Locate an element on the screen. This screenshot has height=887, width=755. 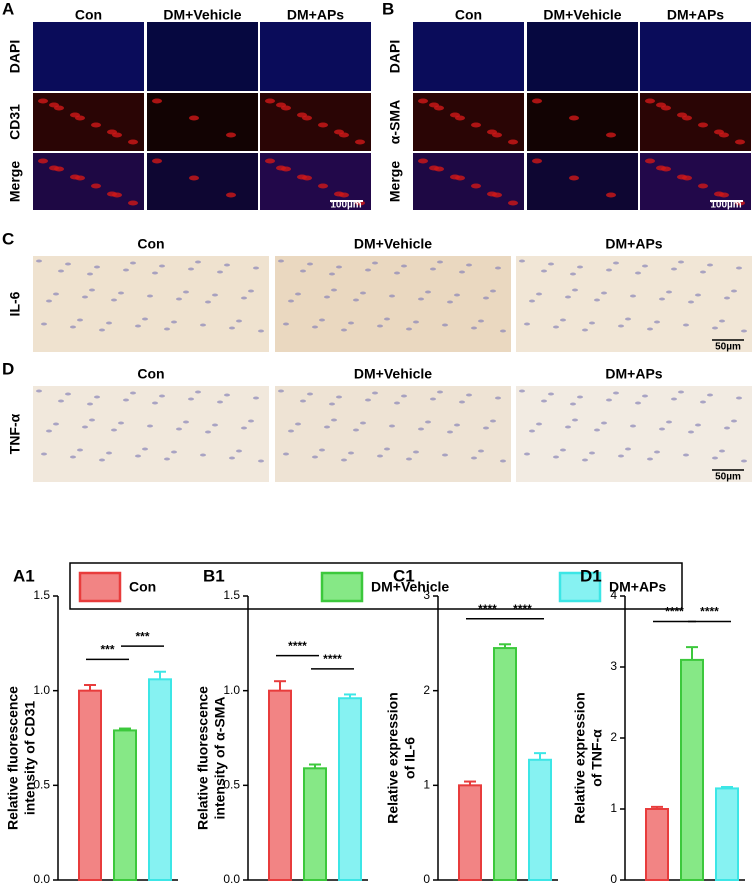
significance-label: **** is located at coordinates (297, 646).